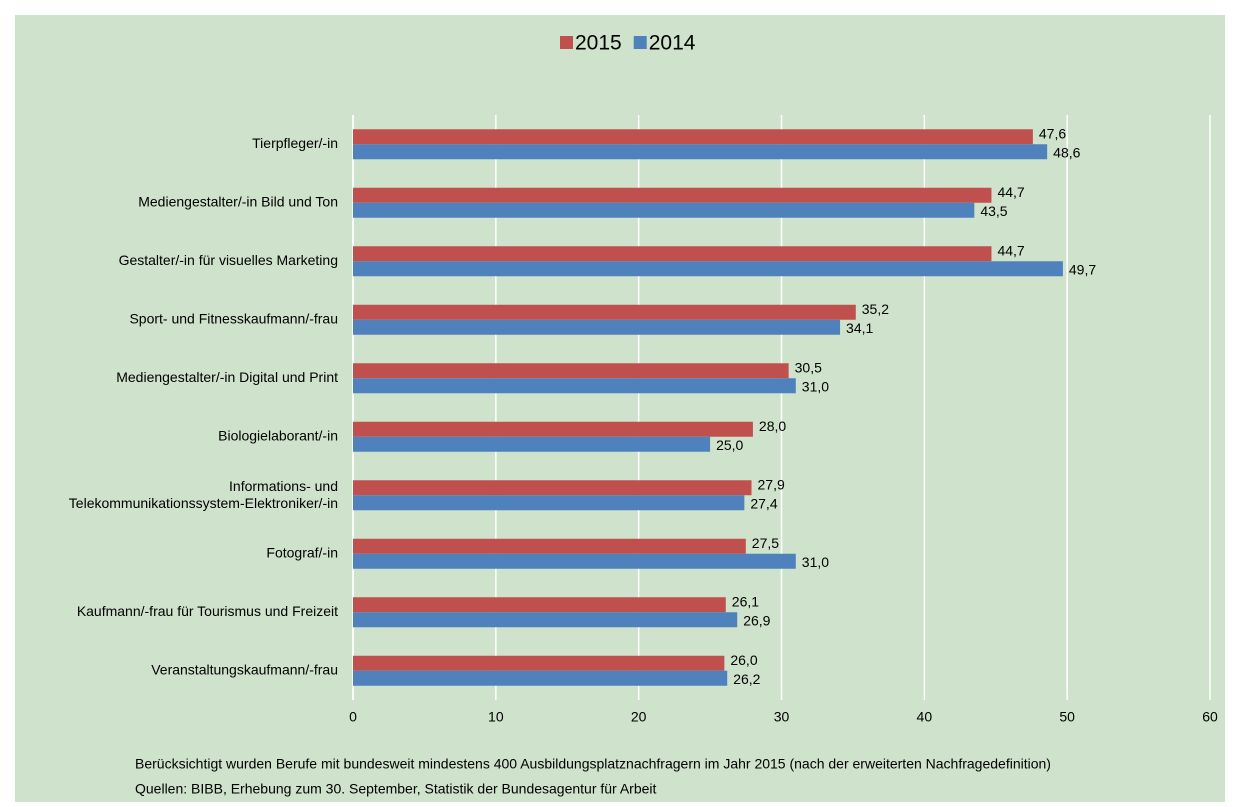  Describe the element at coordinates (772, 426) in the screenshot. I see `value-label: 28,0` at that location.